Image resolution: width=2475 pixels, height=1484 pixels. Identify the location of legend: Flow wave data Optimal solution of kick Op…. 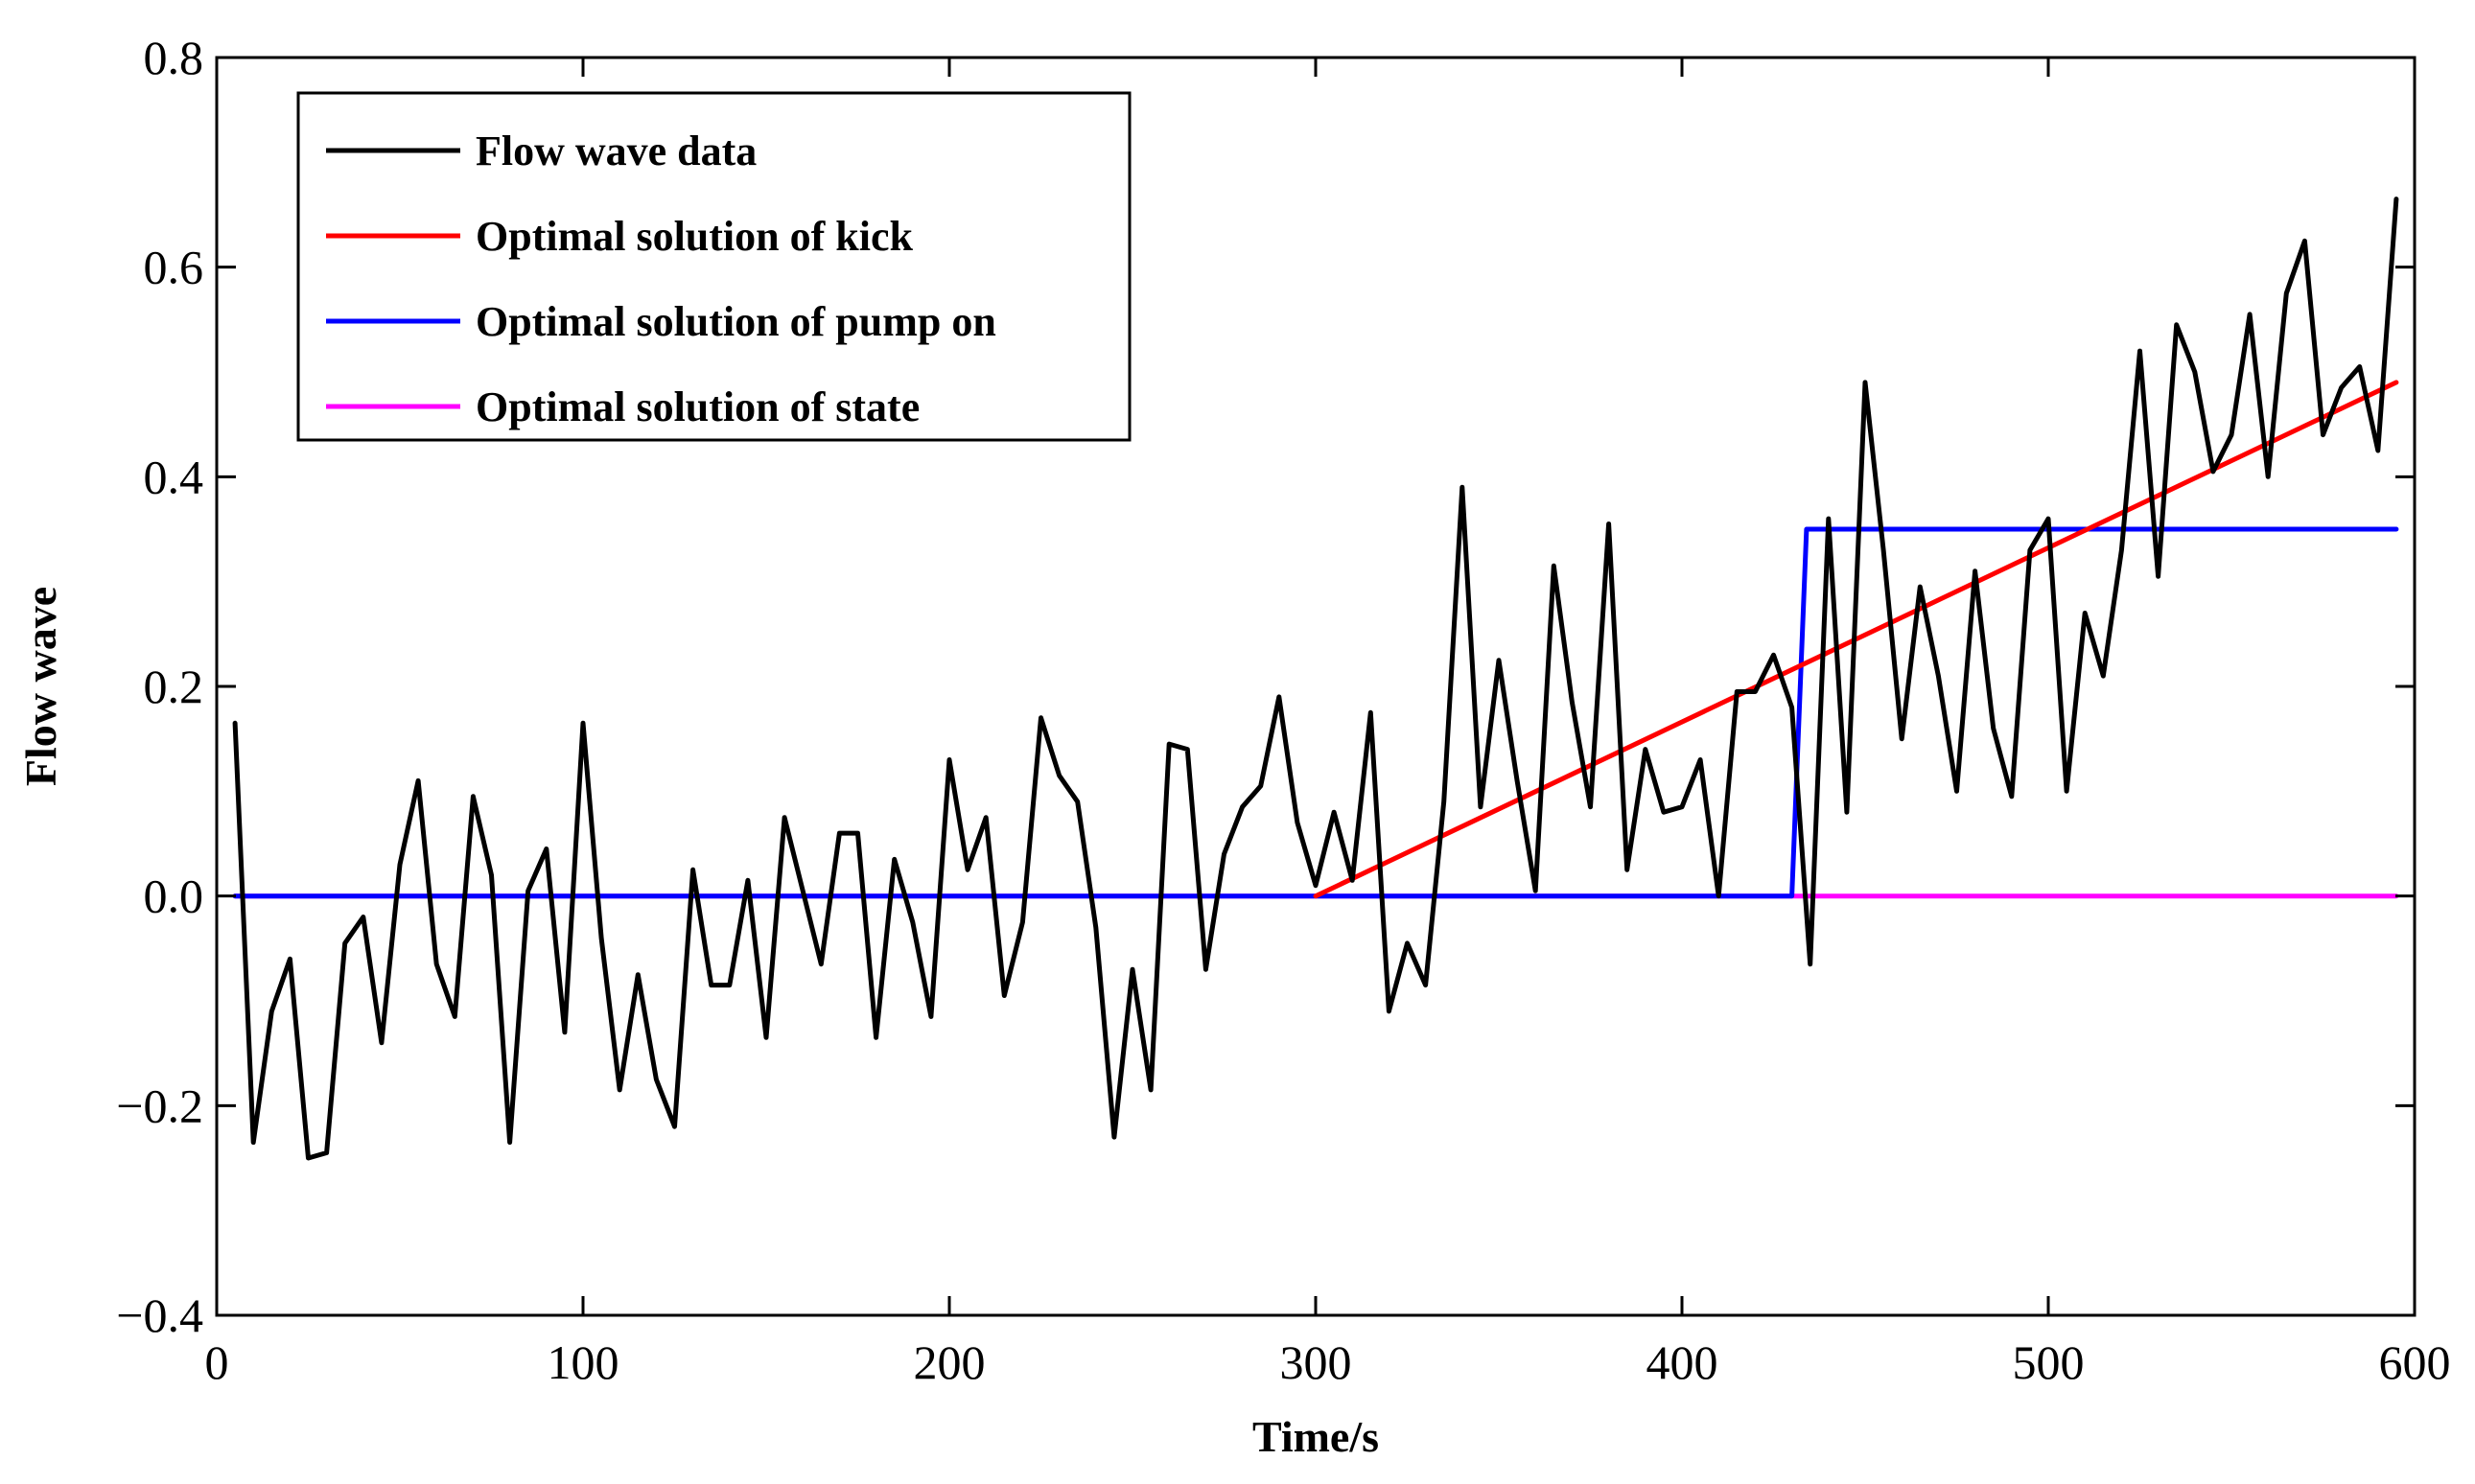
(714, 266).